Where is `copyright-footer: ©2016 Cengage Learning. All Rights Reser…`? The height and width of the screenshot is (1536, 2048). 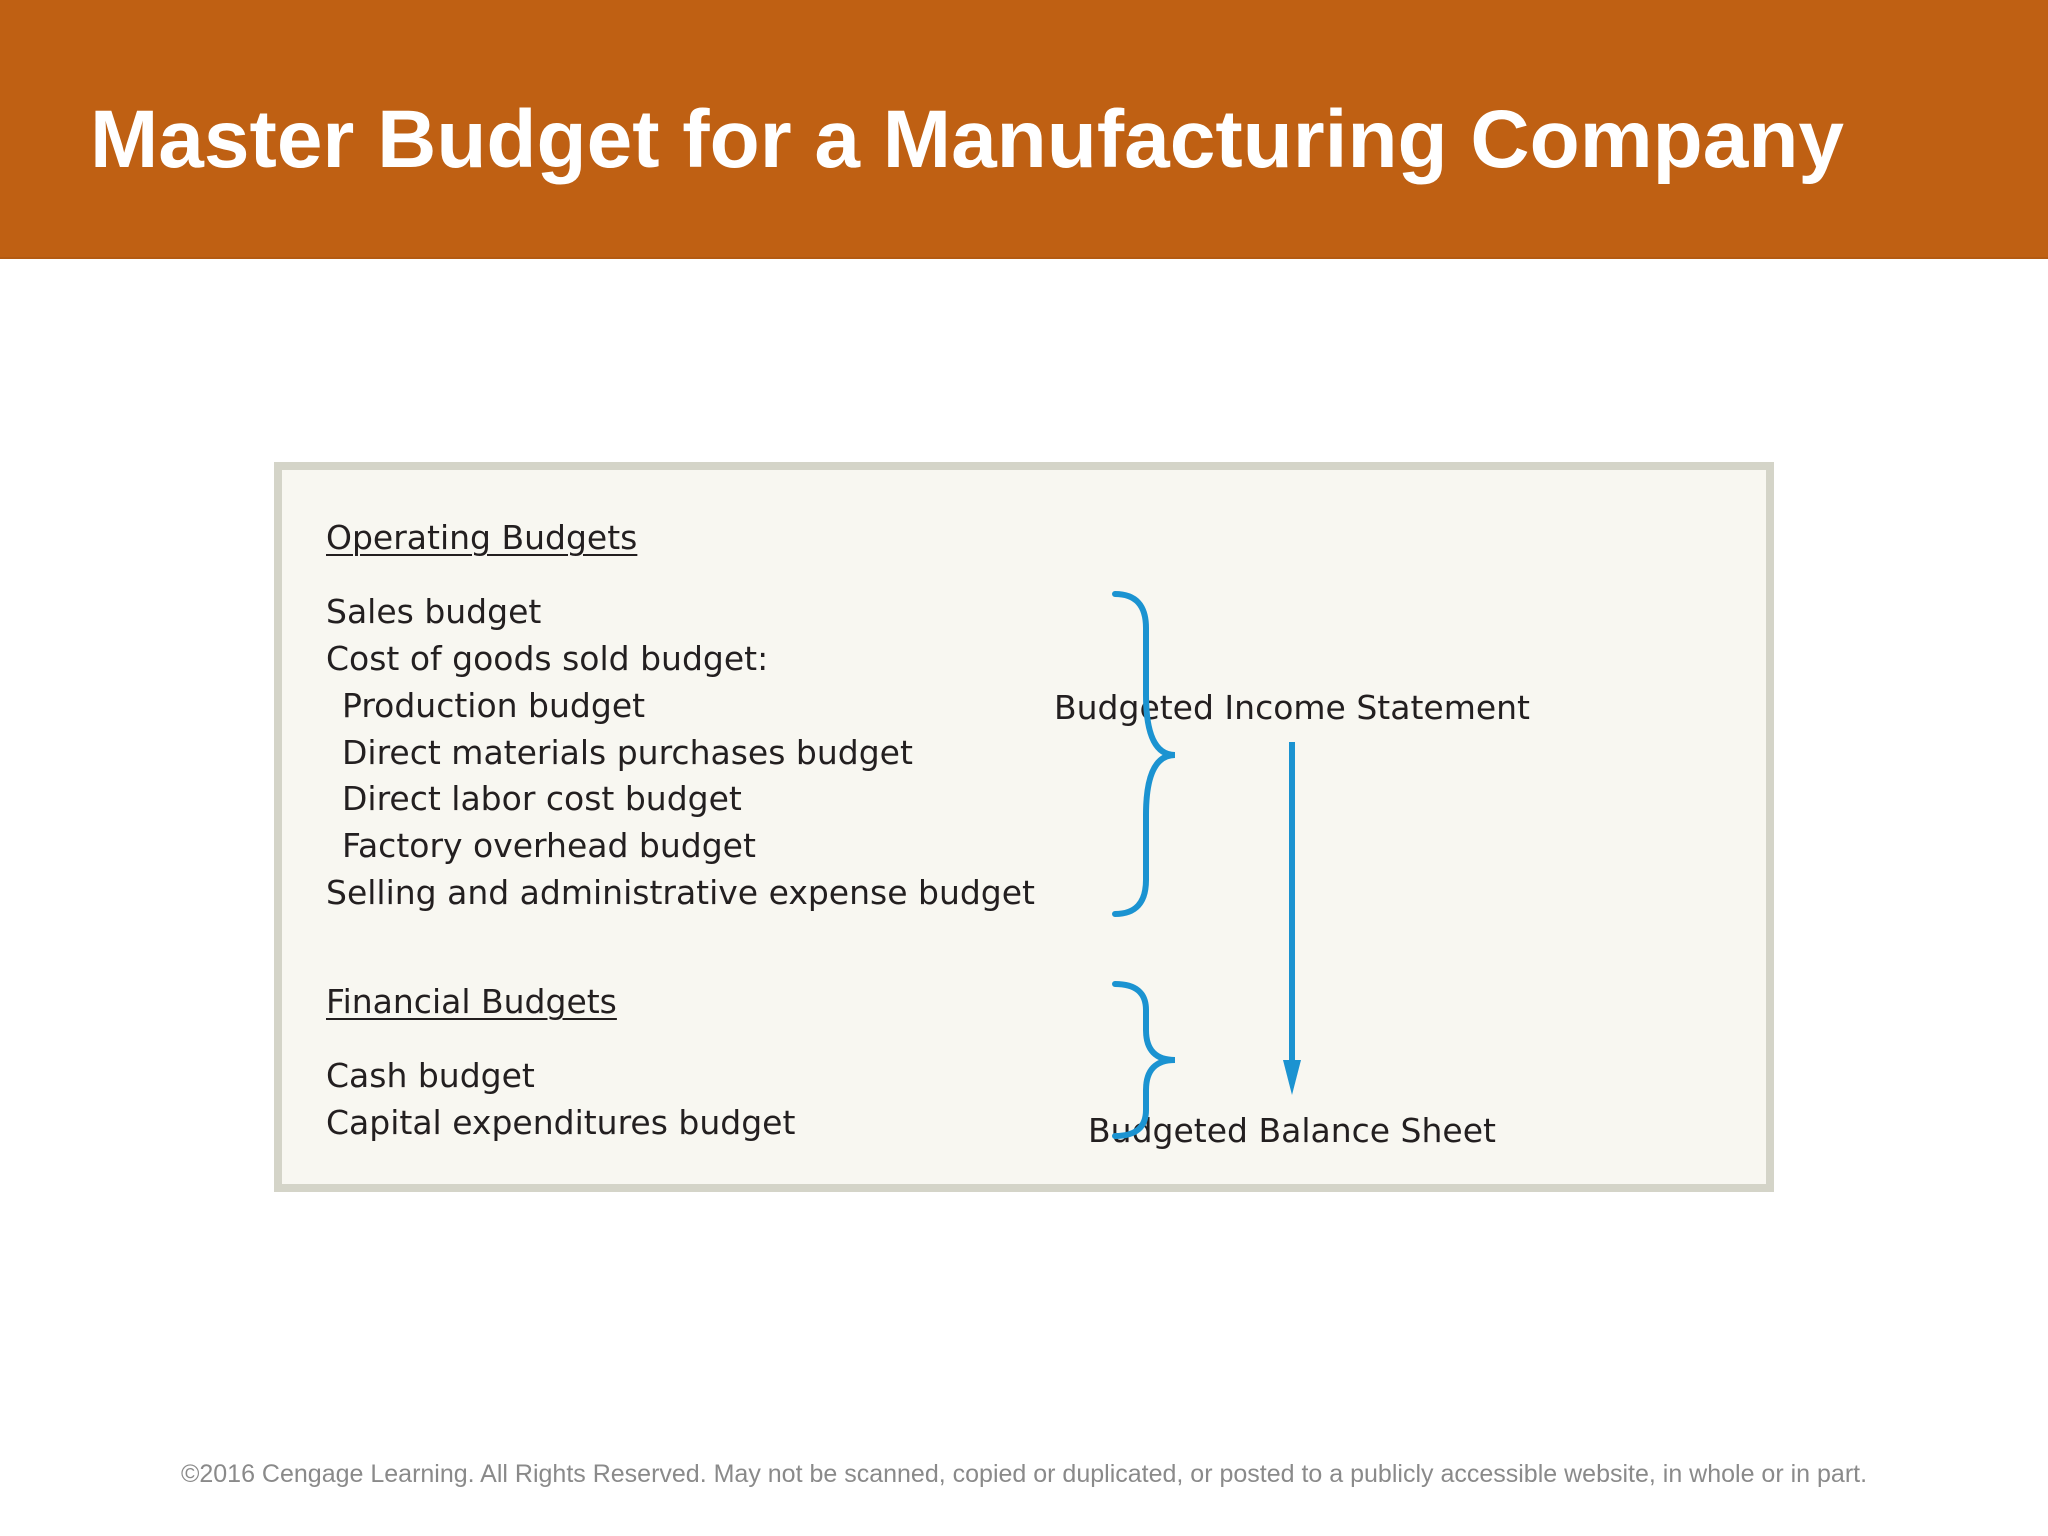 copyright-footer: ©2016 Cengage Learning. All Rights Reser… is located at coordinates (1024, 1474).